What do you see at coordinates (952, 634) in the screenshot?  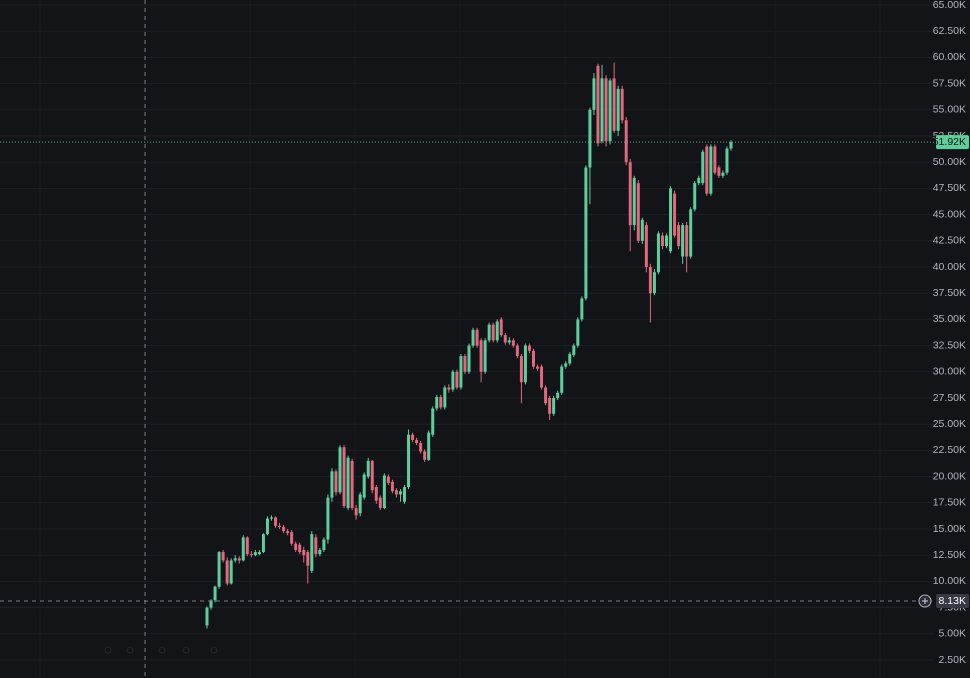 I see `y-tick-label: 5.00K` at bounding box center [952, 634].